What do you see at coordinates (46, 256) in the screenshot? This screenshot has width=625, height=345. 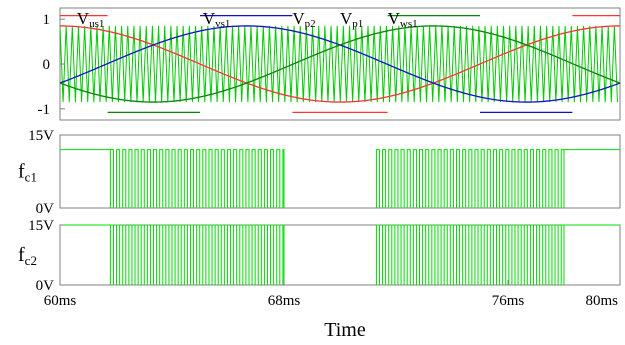 I see `fc2-y-ticks: 15V 0V` at bounding box center [46, 256].